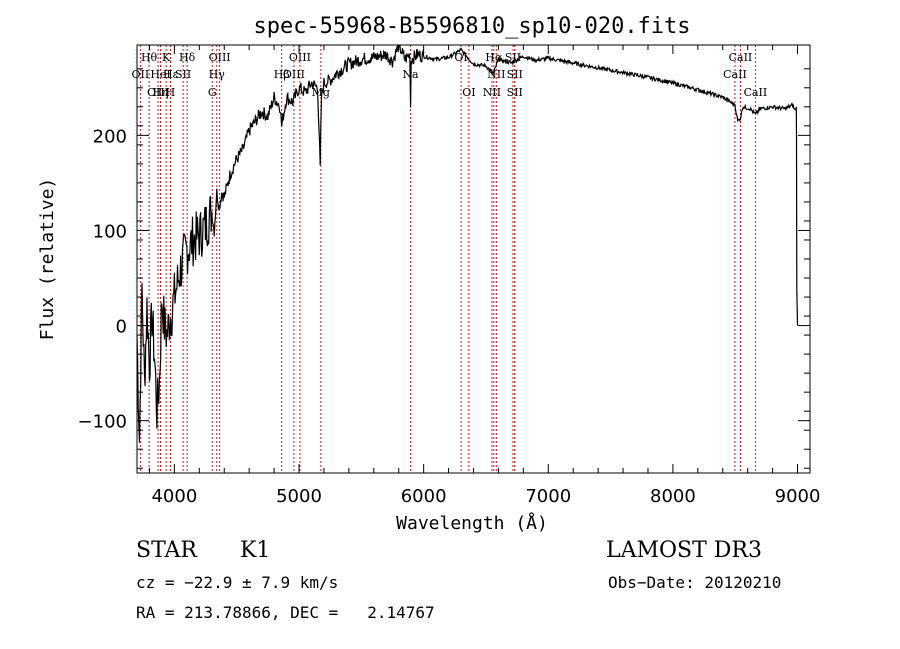 This screenshot has width=900, height=649. I want to click on y-tick-label: −100, so click(102, 422).